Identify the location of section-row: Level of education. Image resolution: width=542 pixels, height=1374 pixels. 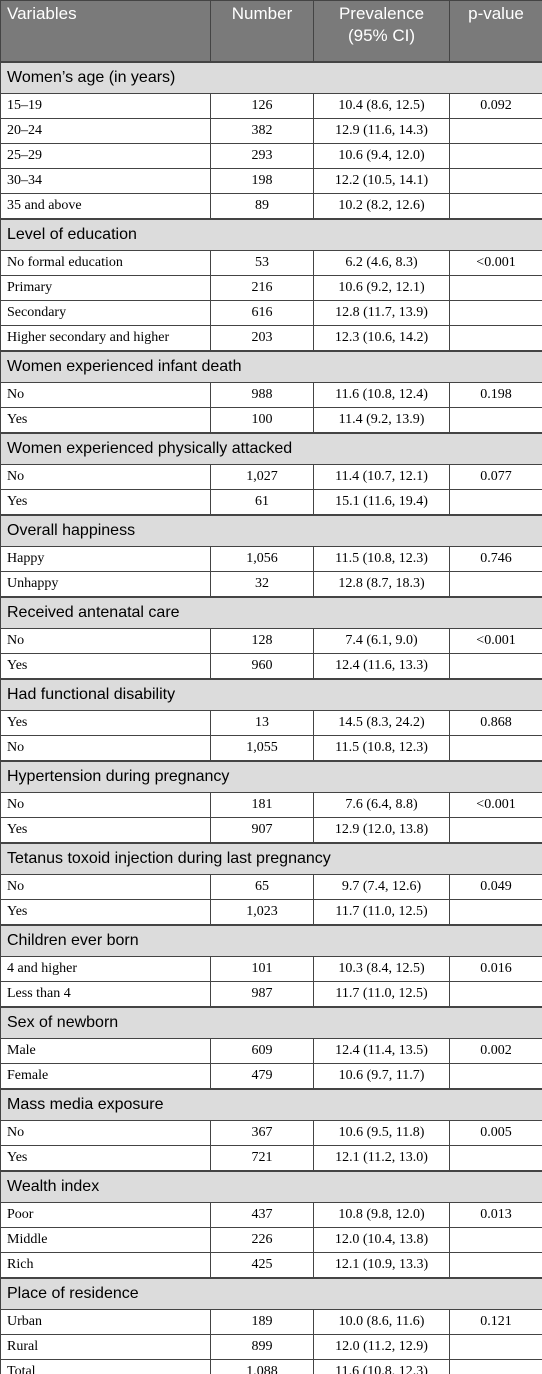
(271, 234).